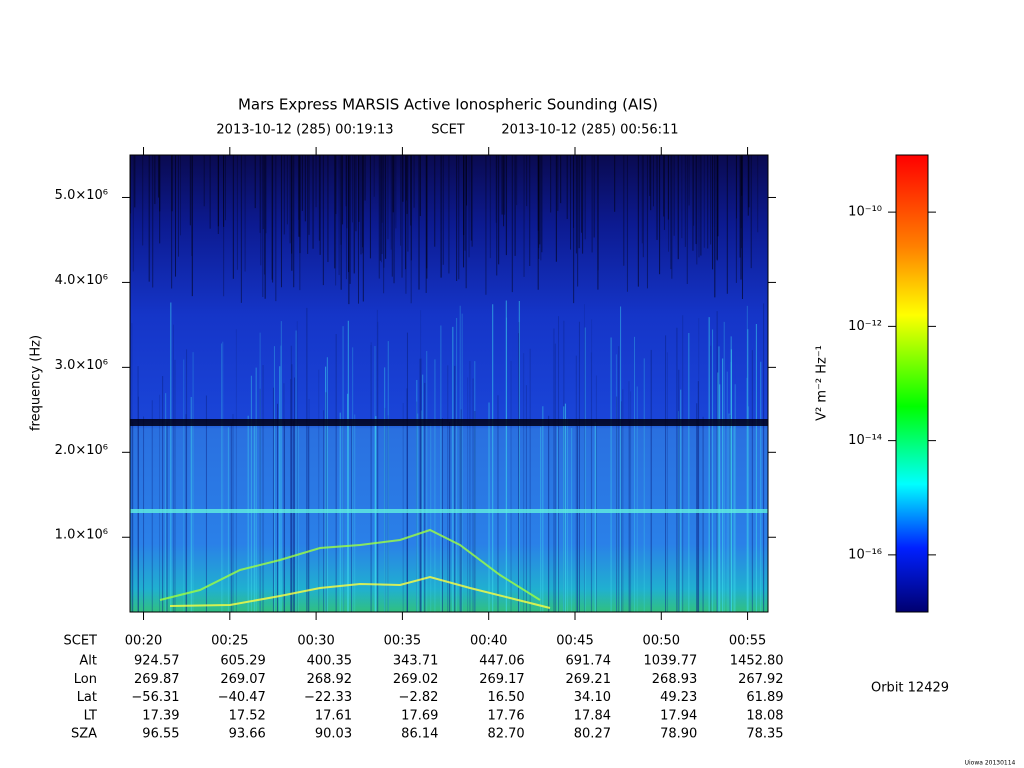 The image size is (1024, 768). Describe the element at coordinates (247, 734) in the screenshot. I see `ephemeris-value: 93.66` at that location.